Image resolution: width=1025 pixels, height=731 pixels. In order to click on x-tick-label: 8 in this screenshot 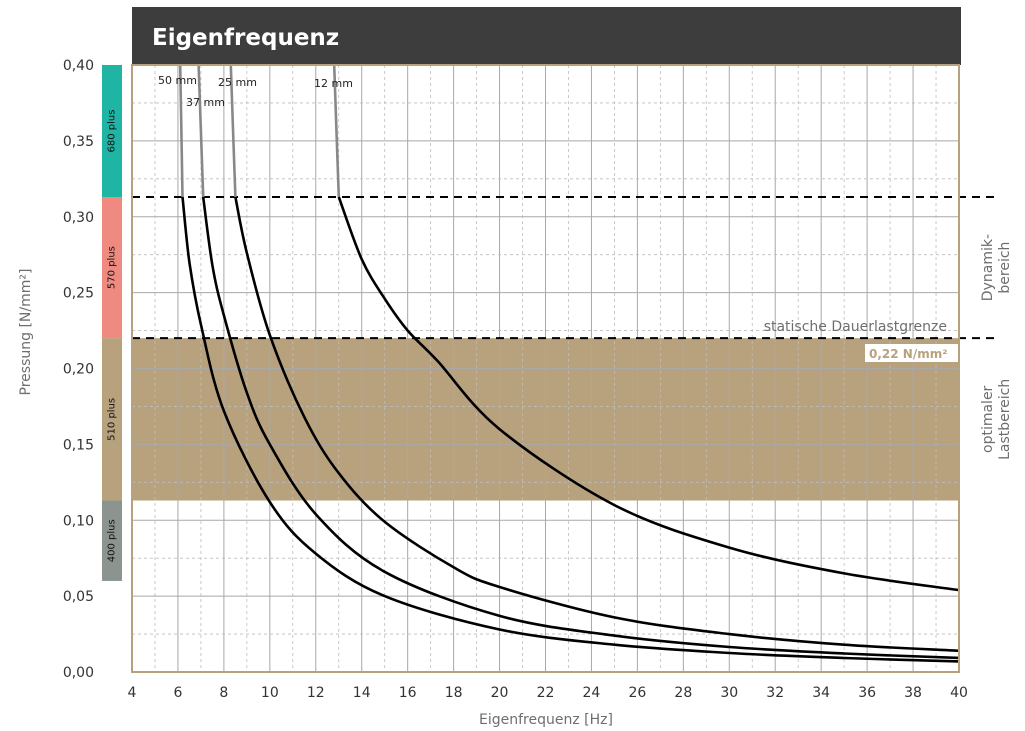, I will do `click(223, 693)`.